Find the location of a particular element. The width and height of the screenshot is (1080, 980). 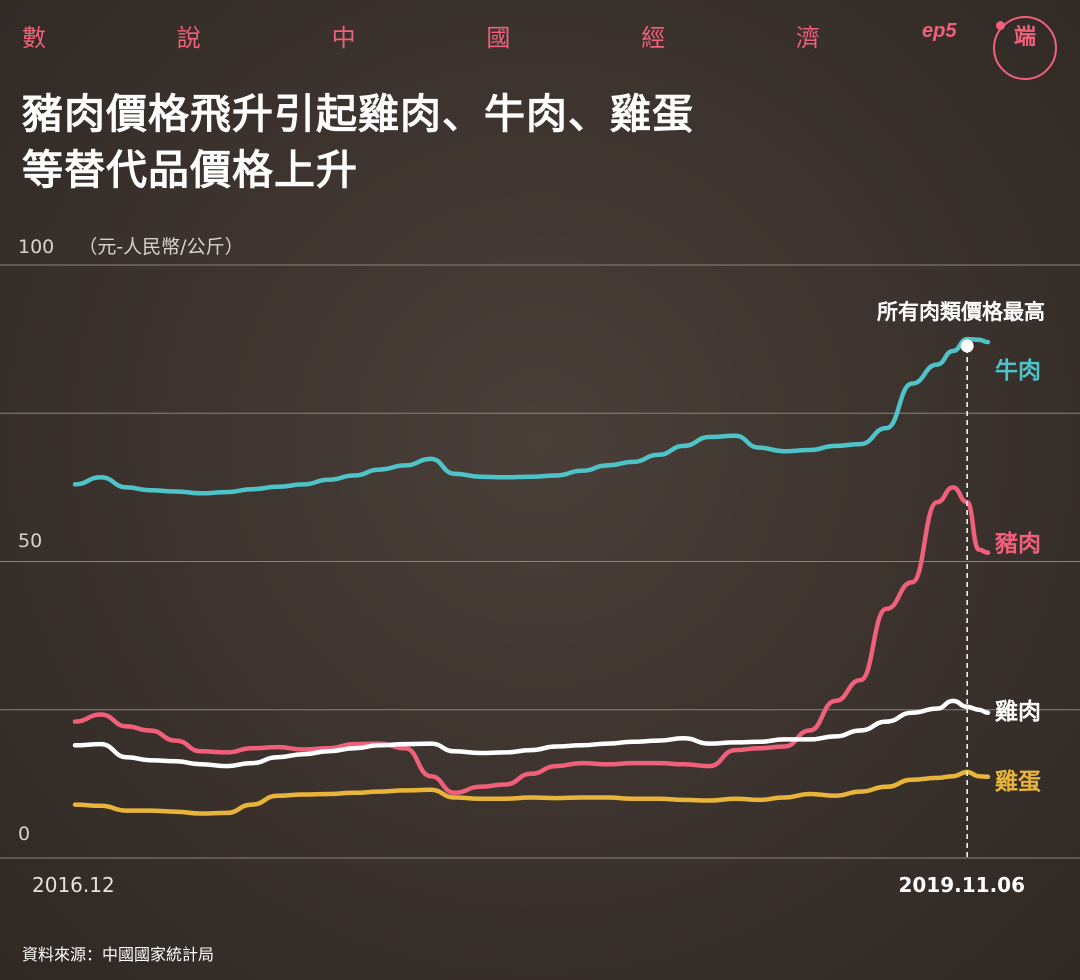

axis-top-row: 100 （元-人民幣/公斤） is located at coordinates (131, 245).